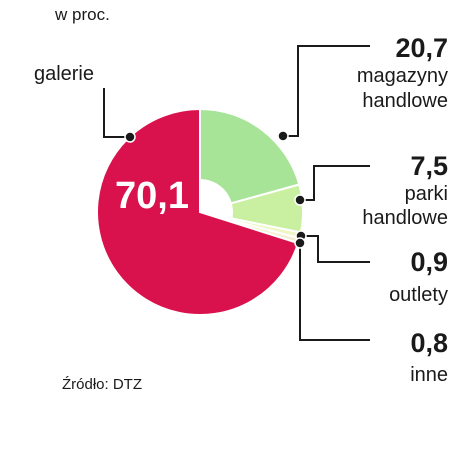 Image resolution: width=455 pixels, height=455 pixels. What do you see at coordinates (405, 218) in the screenshot?
I see `category-label-parki-handlowe: handlowe` at bounding box center [405, 218].